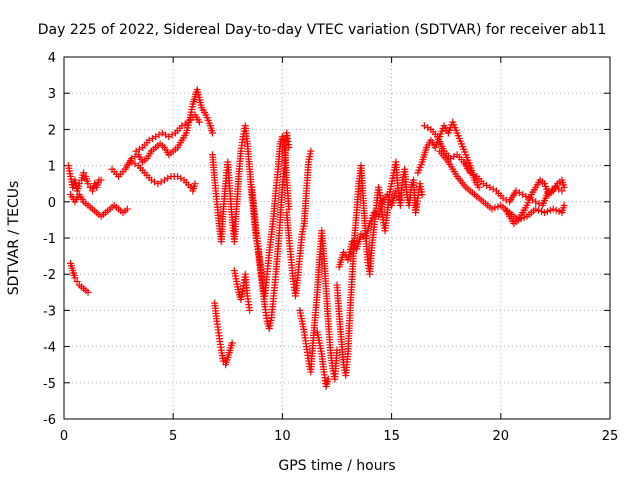 The height and width of the screenshot is (480, 640). Describe the element at coordinates (336, 466) in the screenshot. I see `x-axis-label: GPS time / hours` at that location.